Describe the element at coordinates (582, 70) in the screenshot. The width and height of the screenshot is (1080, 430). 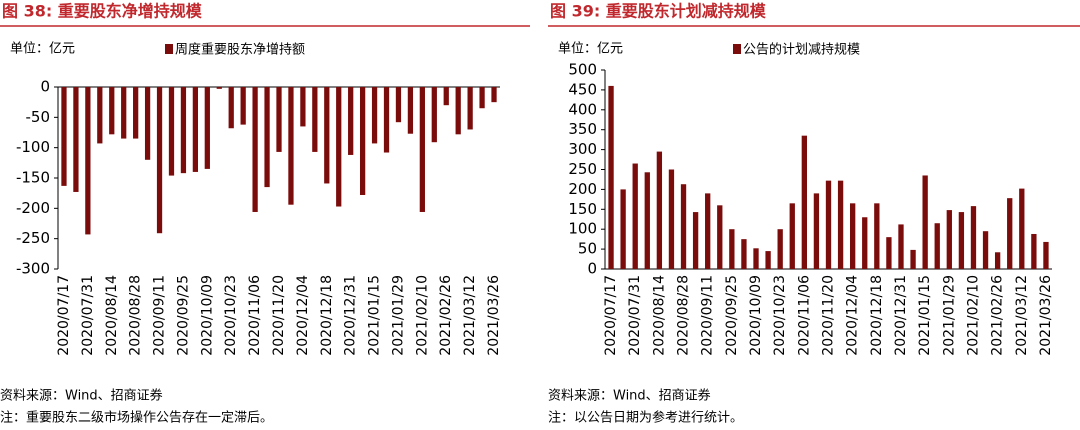
I see `y-tick-label: 500` at that location.